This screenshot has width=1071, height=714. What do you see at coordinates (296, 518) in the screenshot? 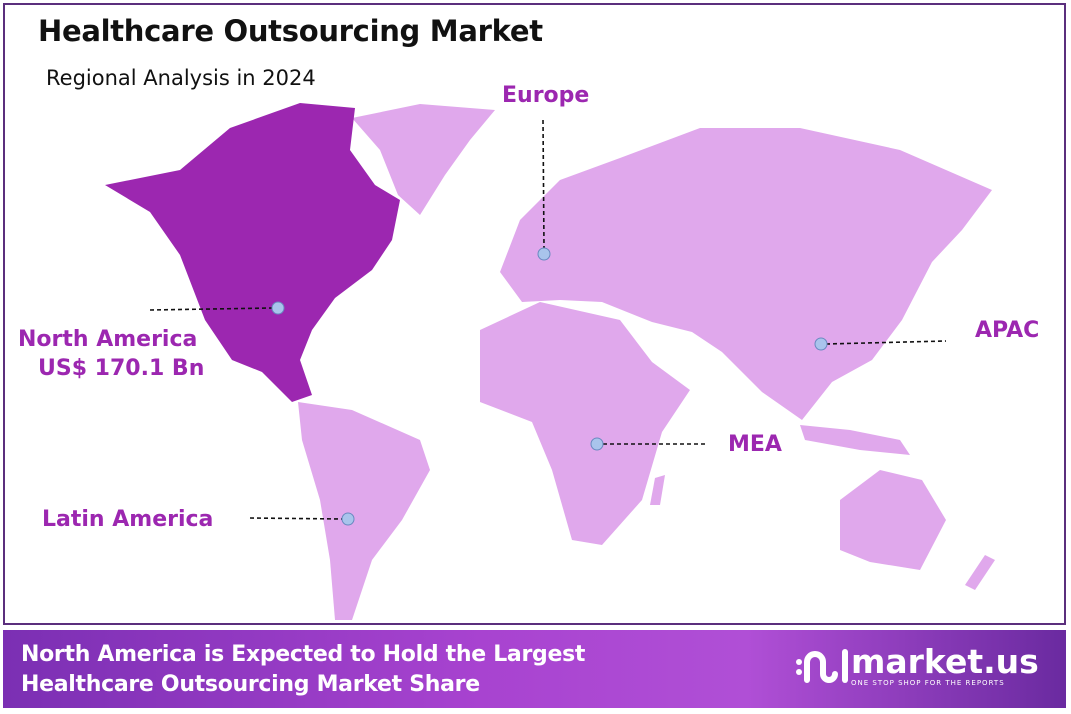
I see `latin-america-leader` at bounding box center [296, 518].